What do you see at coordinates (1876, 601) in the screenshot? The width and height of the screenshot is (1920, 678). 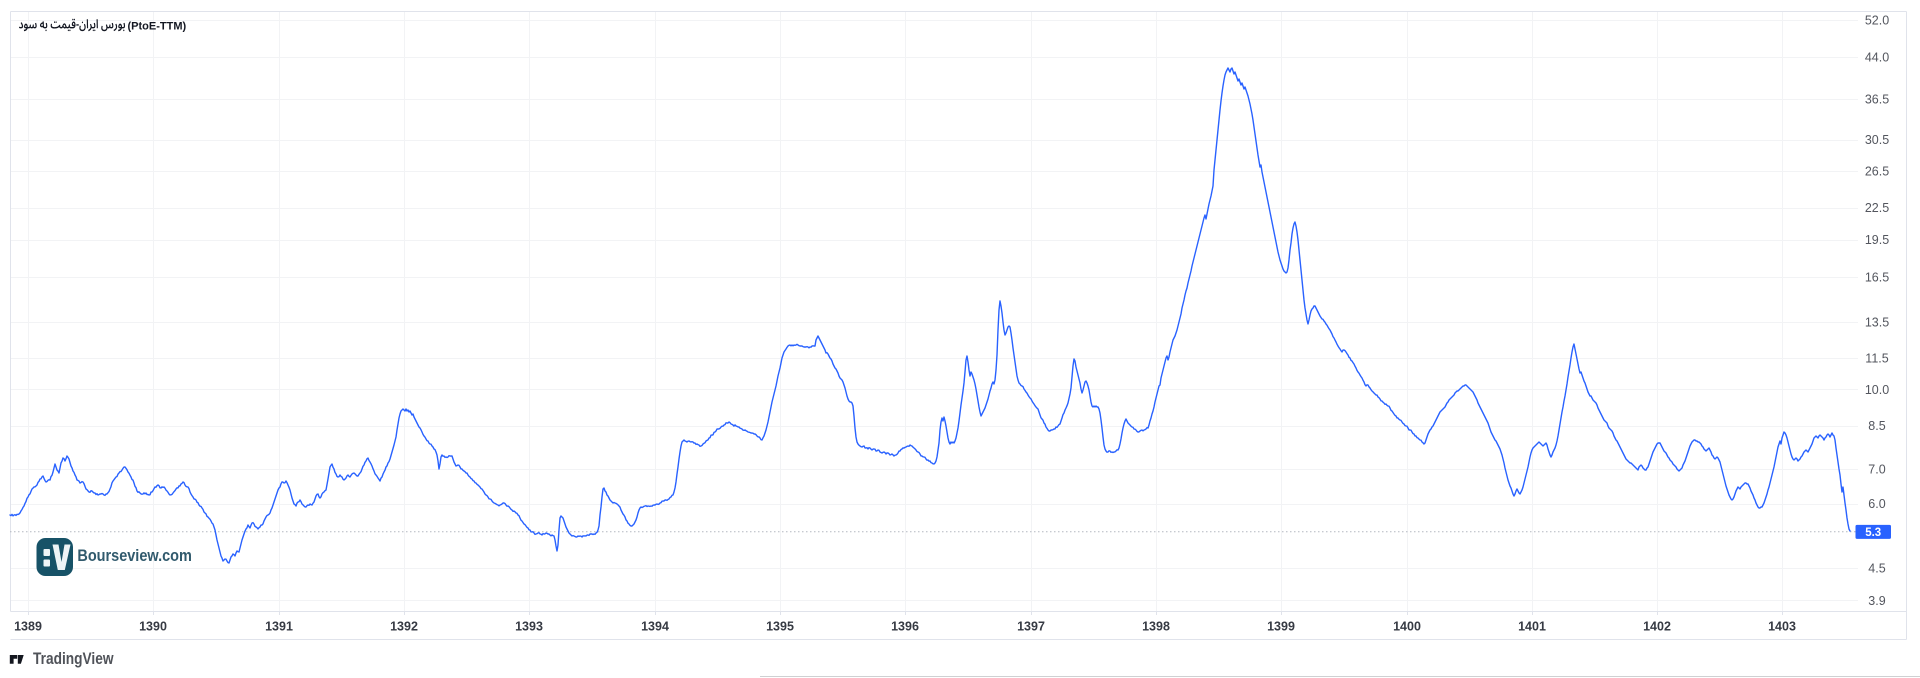 I see `svg-text: 3.9` at bounding box center [1876, 601].